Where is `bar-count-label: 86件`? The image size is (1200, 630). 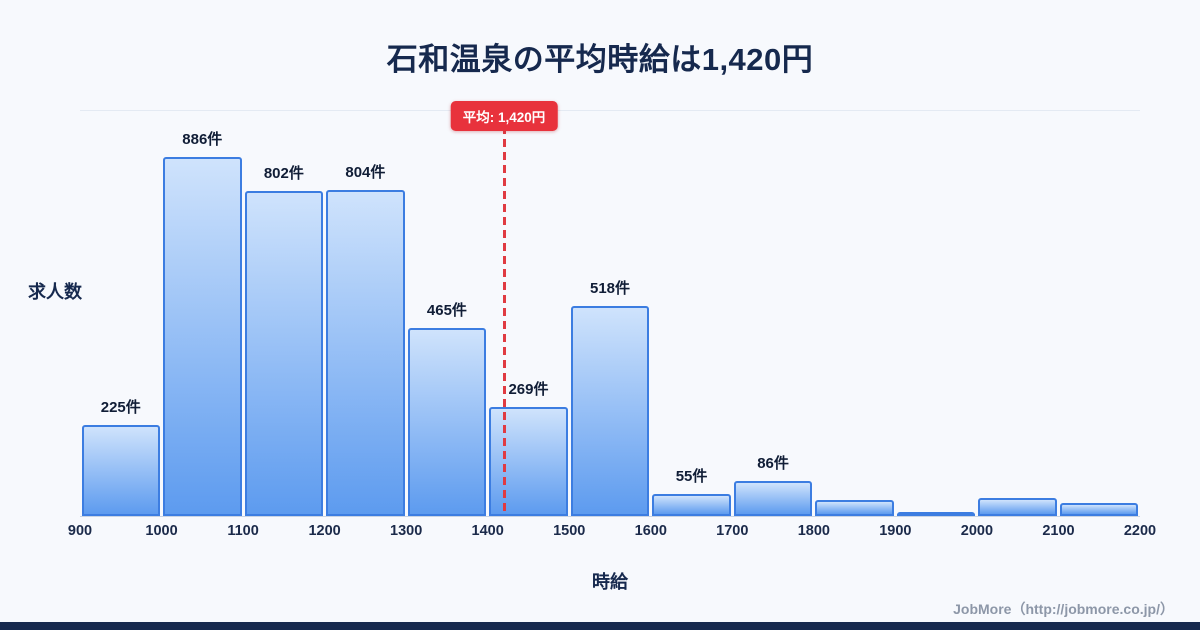 bar-count-label: 86件 is located at coordinates (773, 463).